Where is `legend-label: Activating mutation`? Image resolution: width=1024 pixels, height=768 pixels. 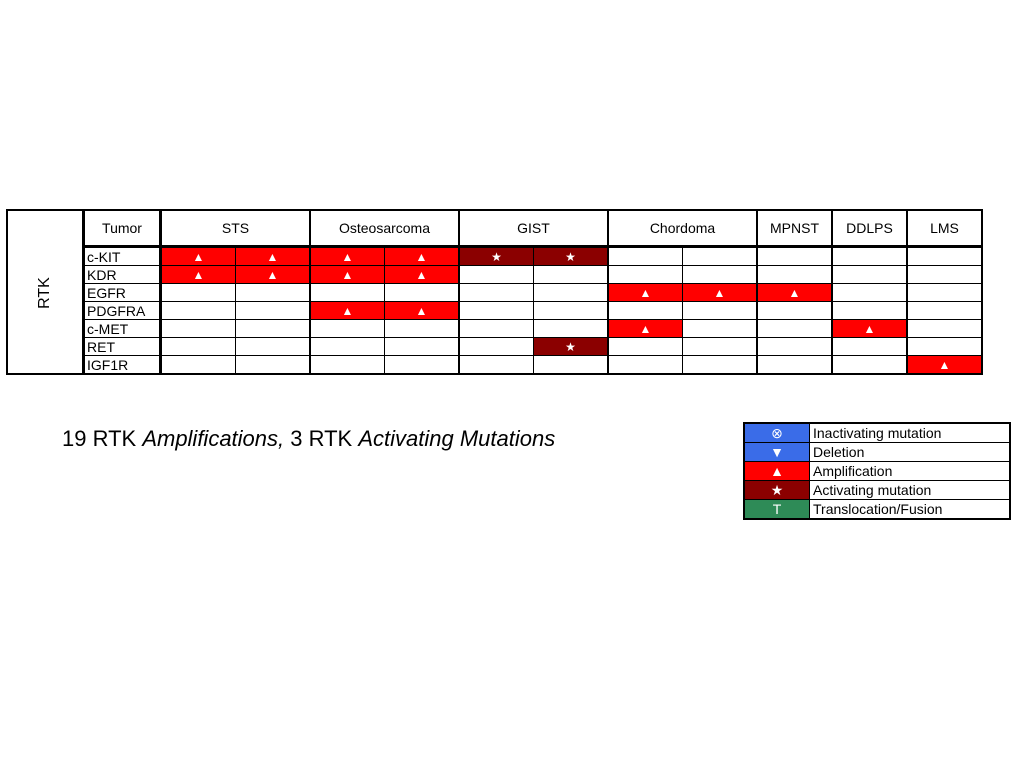
legend-label: Activating mutation is located at coordinates (910, 490).